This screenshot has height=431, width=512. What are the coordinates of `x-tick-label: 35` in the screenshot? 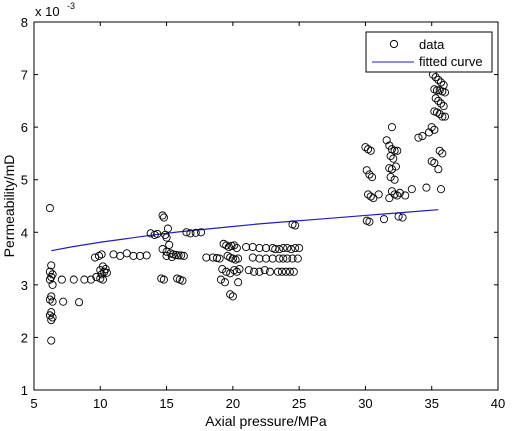 It's located at (431, 403).